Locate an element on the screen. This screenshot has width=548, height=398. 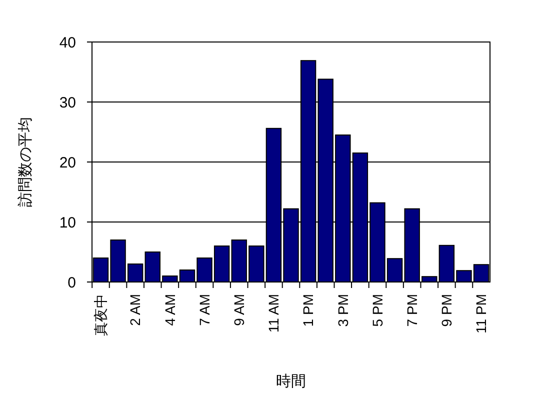
y-axis-title: 訪問数の平均 is located at coordinates (25, 162).